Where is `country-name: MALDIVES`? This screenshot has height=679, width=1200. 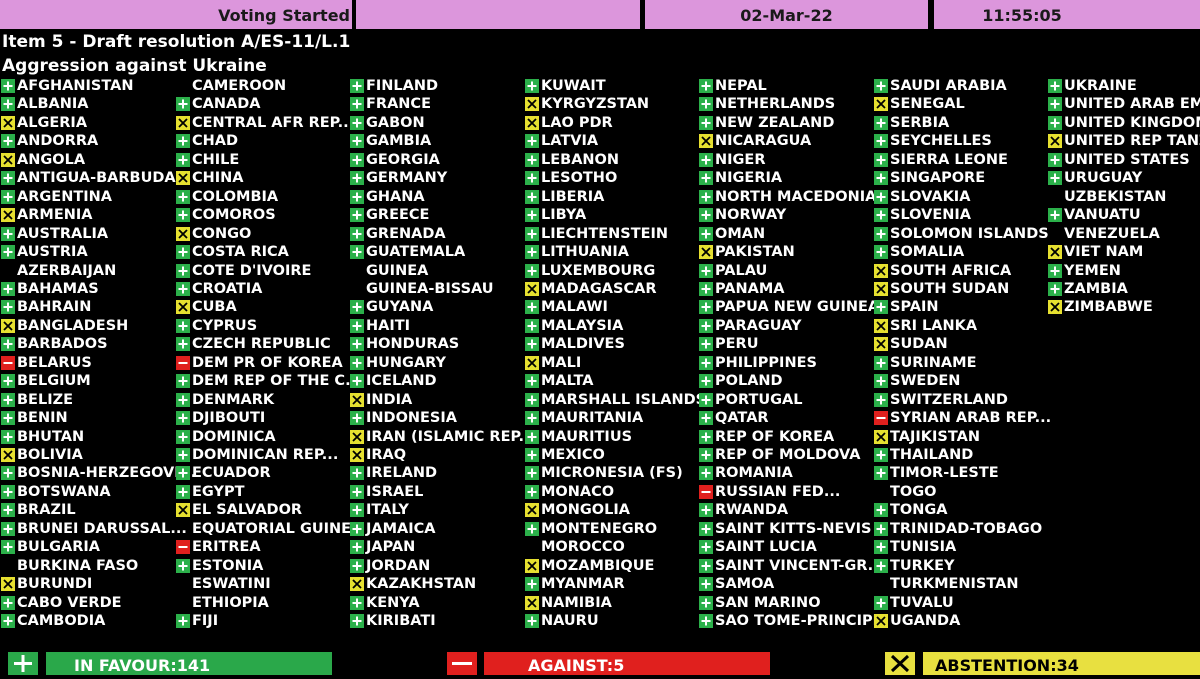
country-name: MALDIVES is located at coordinates (583, 344).